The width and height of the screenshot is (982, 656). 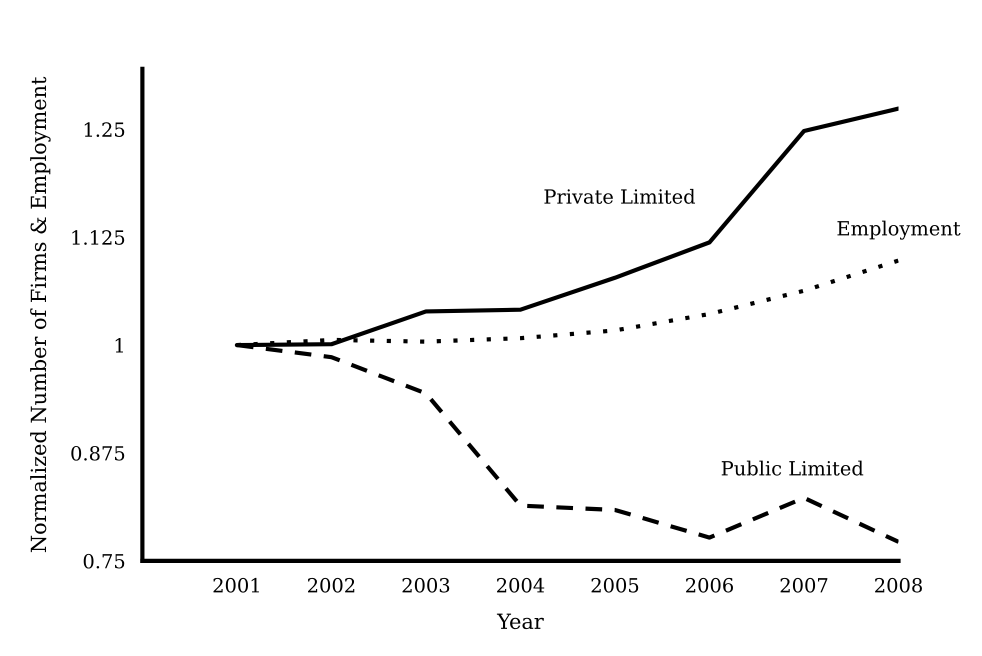 What do you see at coordinates (97, 453) in the screenshot?
I see `y-tick-label: 0.875` at bounding box center [97, 453].